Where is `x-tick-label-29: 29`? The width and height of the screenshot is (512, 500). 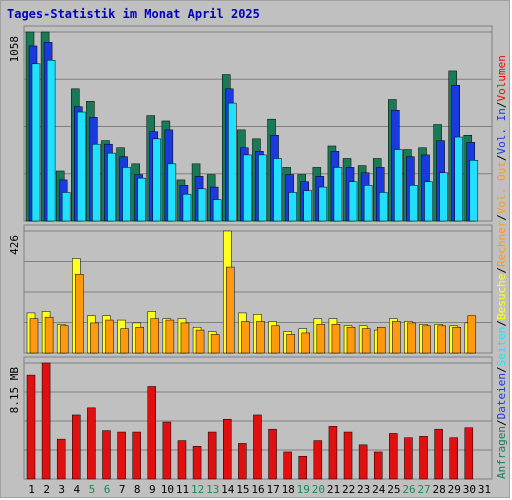 x-tick-label-29: 29 is located at coordinates (454, 489).